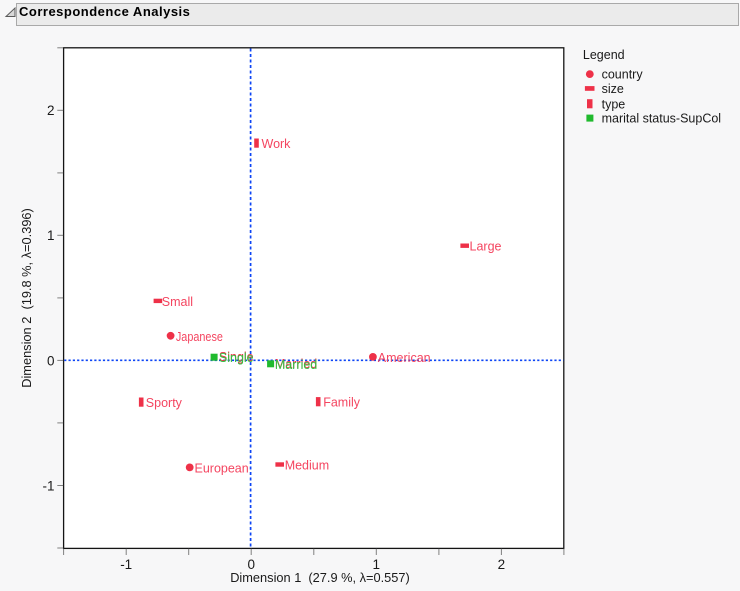 The image size is (740, 591). Describe the element at coordinates (614, 104) in the screenshot. I see `svg-text: type` at that location.